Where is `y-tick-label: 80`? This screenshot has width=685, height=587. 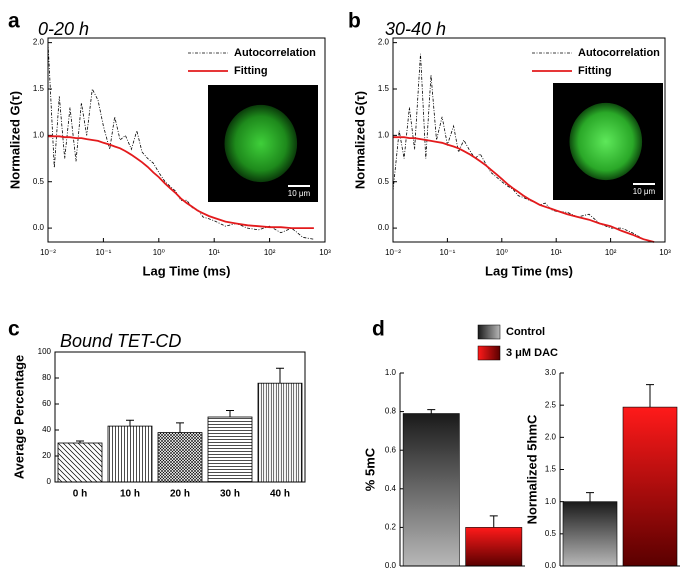 y-tick-label: 80 is located at coordinates (46, 377).